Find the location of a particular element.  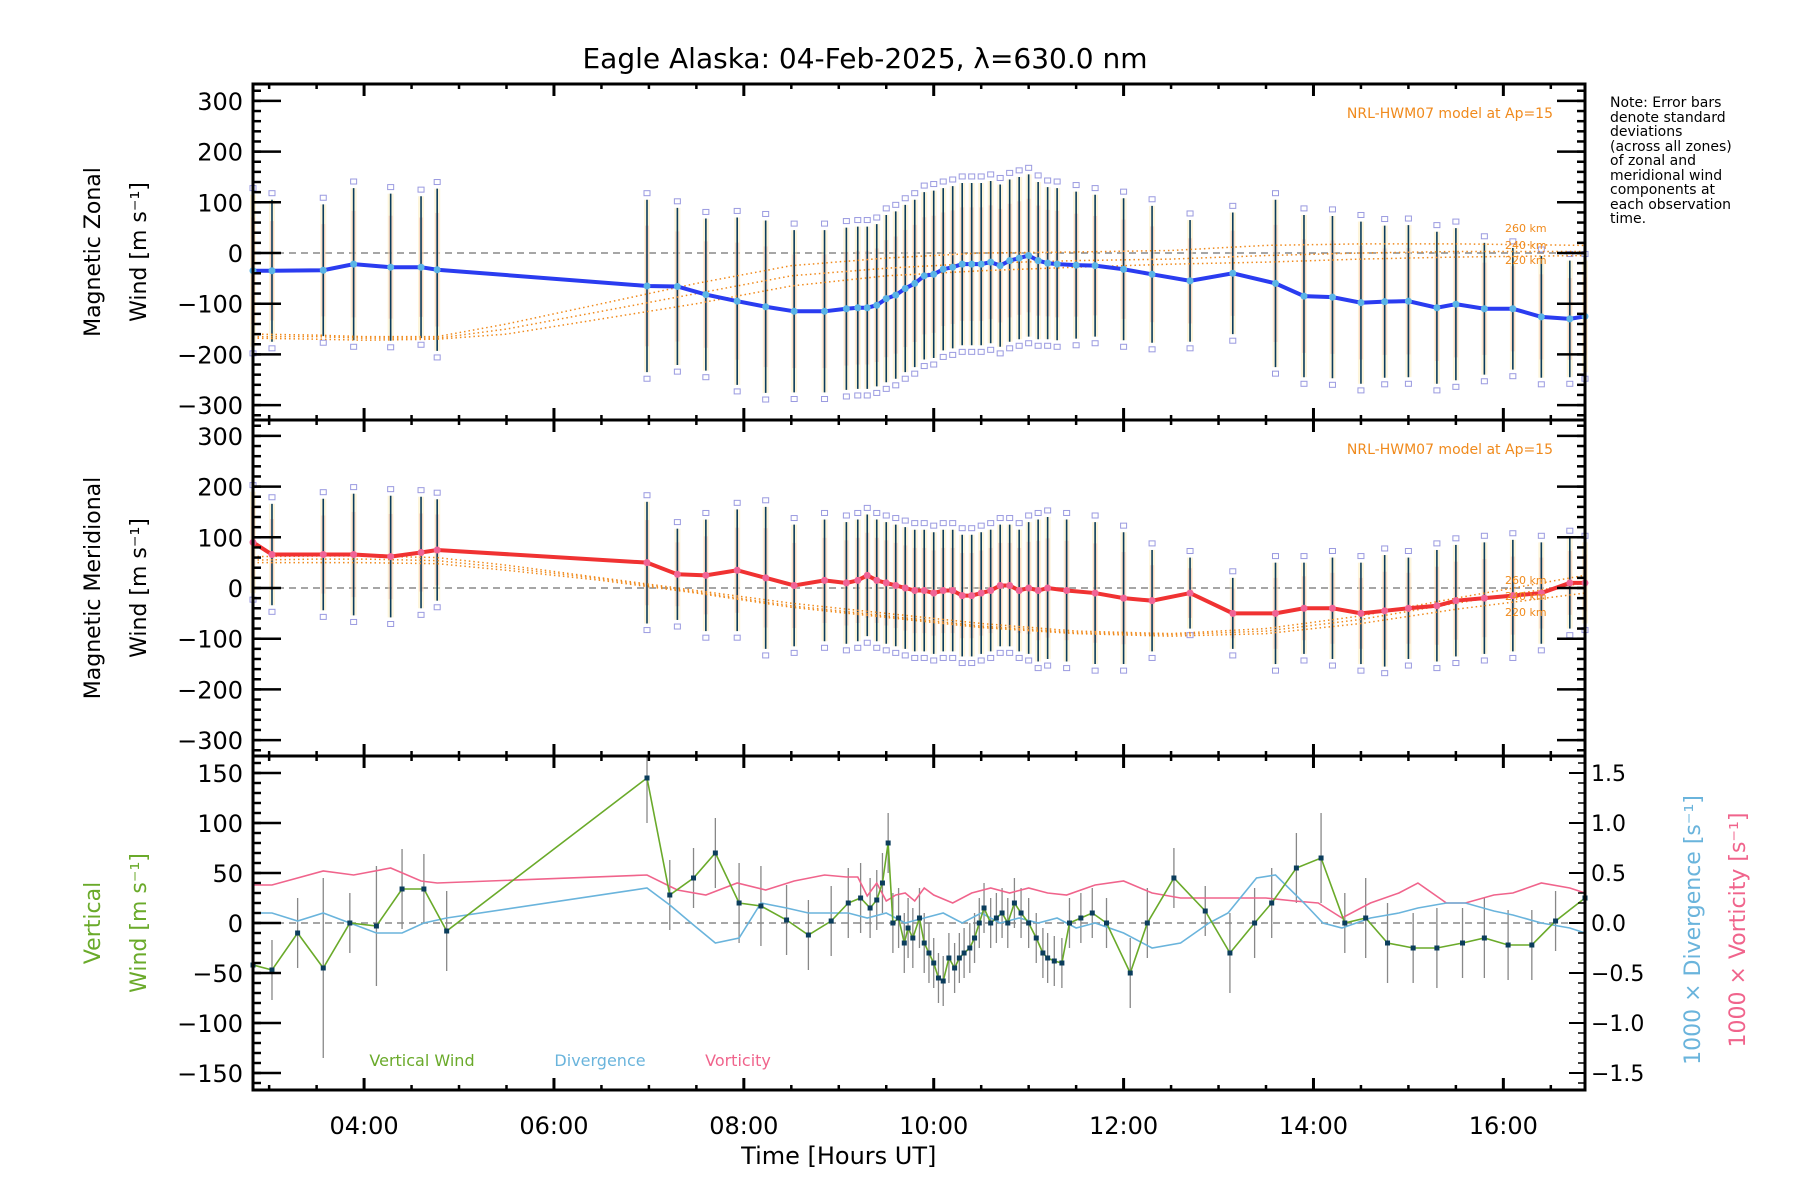

y-tick-label: 150 is located at coordinates (220, 774).